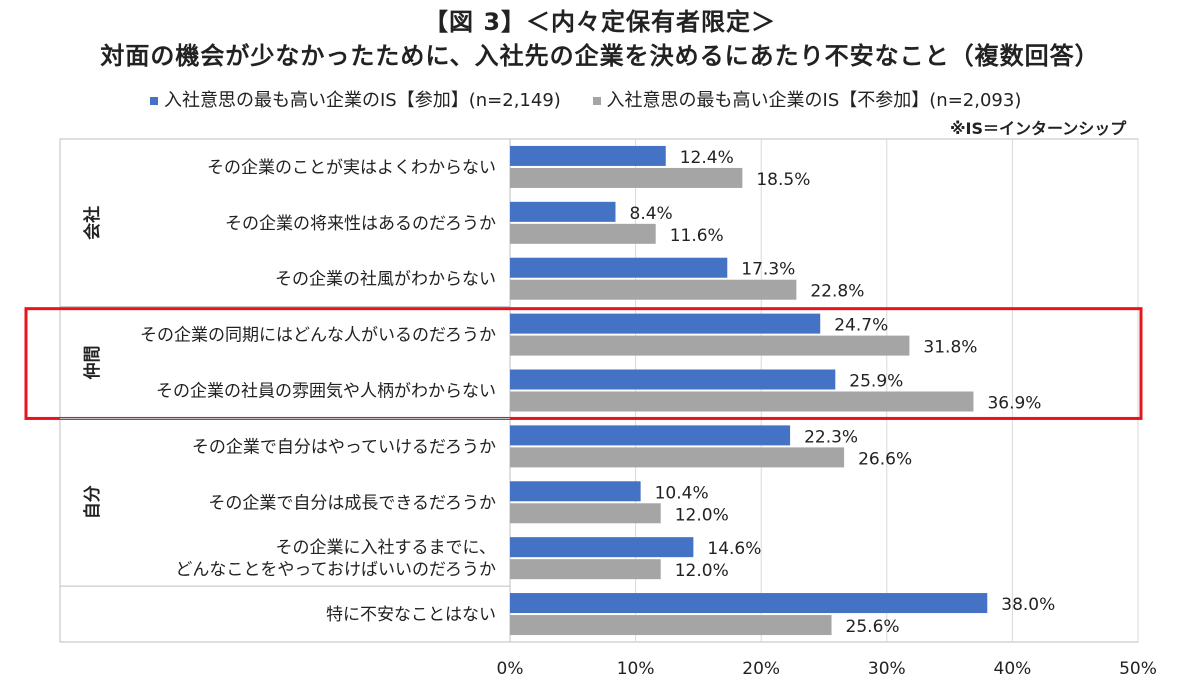 This screenshot has height=692, width=1200. Describe the element at coordinates (636, 669) in the screenshot. I see `x-tick-label: 10%` at that location.